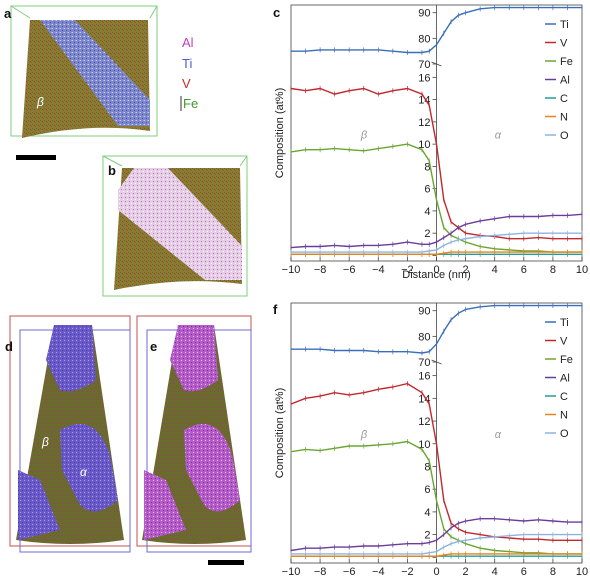  Describe the element at coordinates (68, 434) in the screenshot. I see `tomogram-d: d β α` at that location.